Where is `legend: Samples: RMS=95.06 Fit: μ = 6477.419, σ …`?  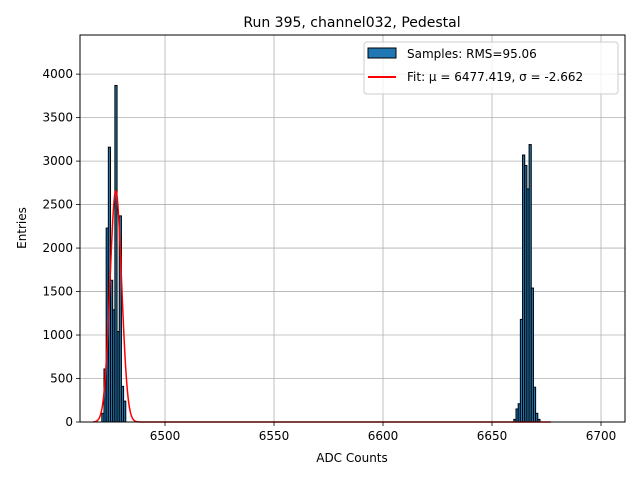 legend: Samples: RMS=95.06 Fit: μ = 6477.419, σ … is located at coordinates (491, 68).